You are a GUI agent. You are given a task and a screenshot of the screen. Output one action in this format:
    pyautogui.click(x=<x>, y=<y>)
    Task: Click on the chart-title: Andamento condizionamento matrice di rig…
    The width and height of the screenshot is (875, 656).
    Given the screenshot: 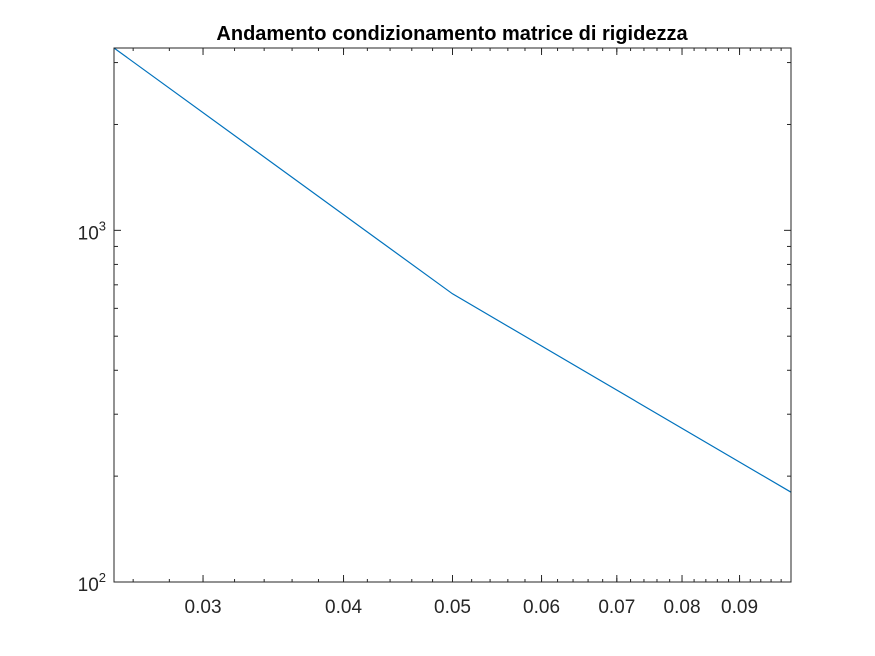 What is the action you would take?
    pyautogui.click(x=452, y=34)
    